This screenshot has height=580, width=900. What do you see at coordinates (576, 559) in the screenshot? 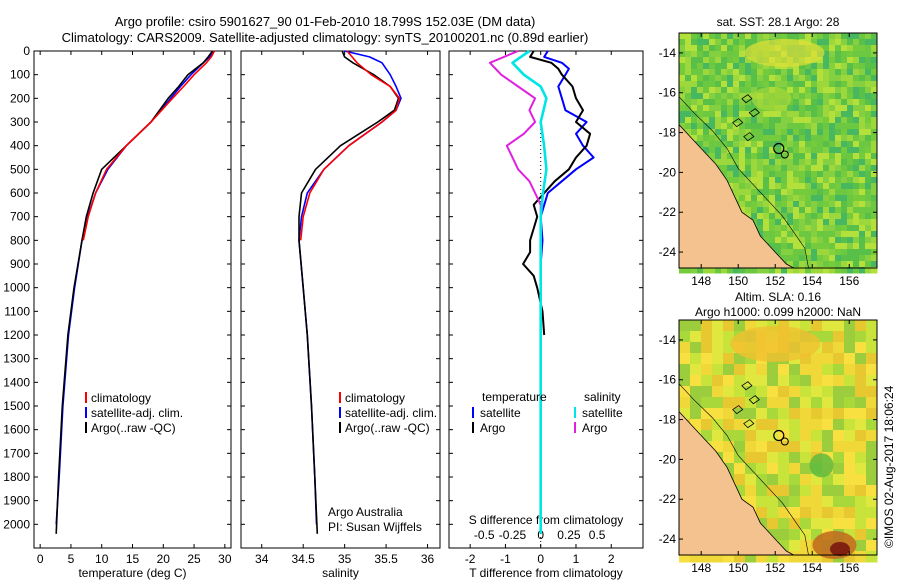
I see `x-tick-label: 1` at bounding box center [576, 559].